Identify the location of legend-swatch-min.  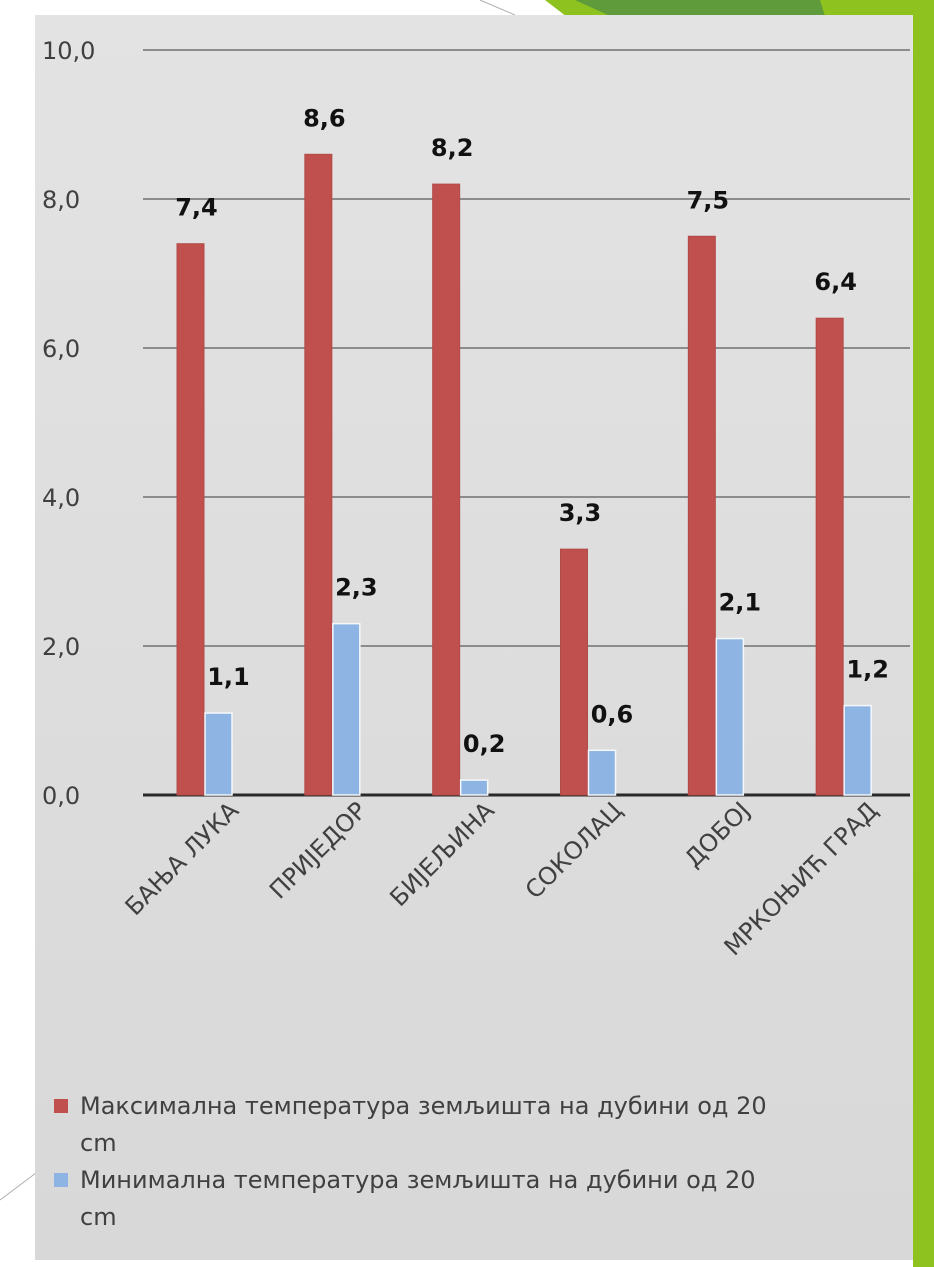
(61, 1180).